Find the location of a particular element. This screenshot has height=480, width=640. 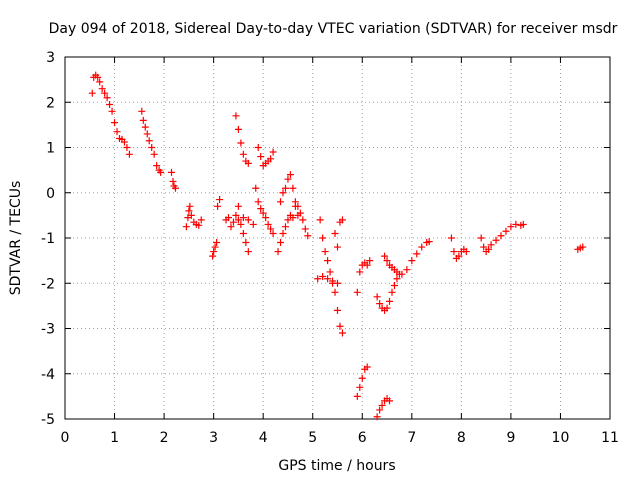

y-tick-label: -4 is located at coordinates (48, 375).